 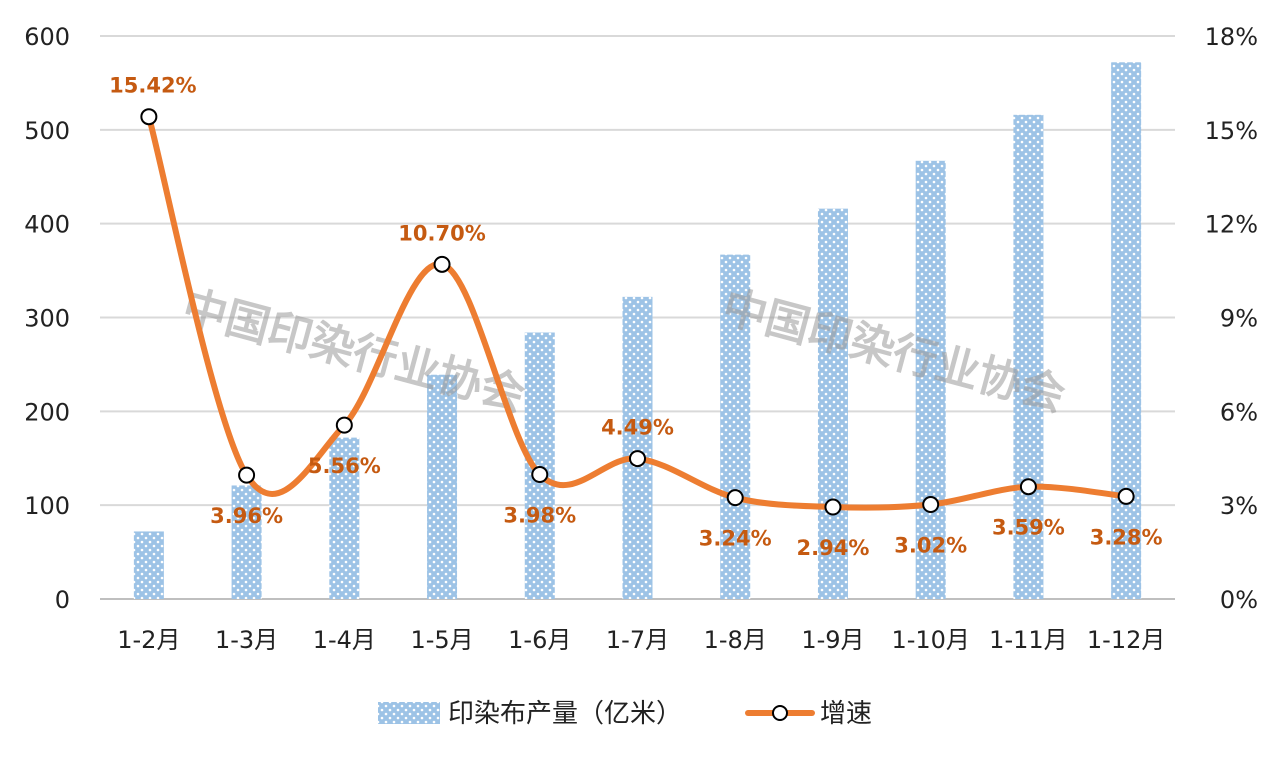 What do you see at coordinates (152, 86) in the screenshot?
I see `data-label: 15.42%` at bounding box center [152, 86].